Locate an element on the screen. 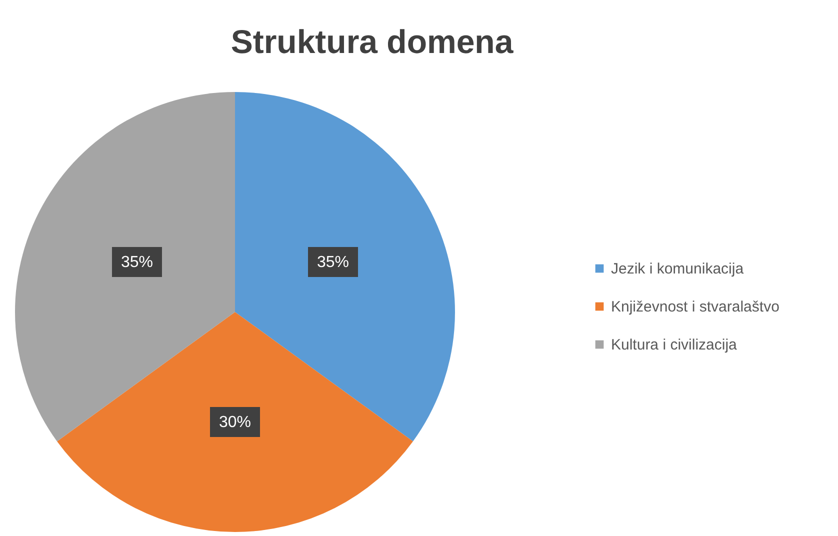  data-label: 30% is located at coordinates (235, 422).